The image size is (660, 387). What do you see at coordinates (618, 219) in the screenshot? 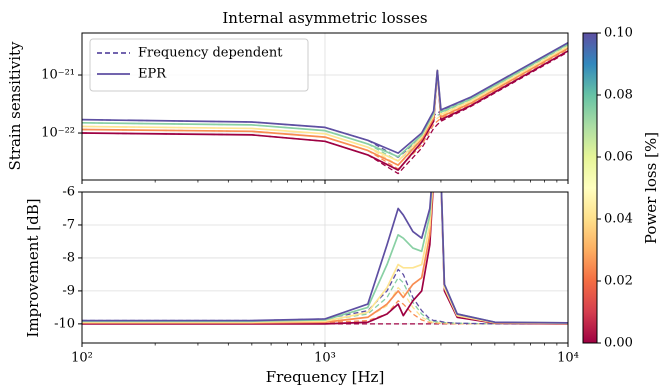
I see `colorbar-tick-label: 0.04` at bounding box center [618, 219].